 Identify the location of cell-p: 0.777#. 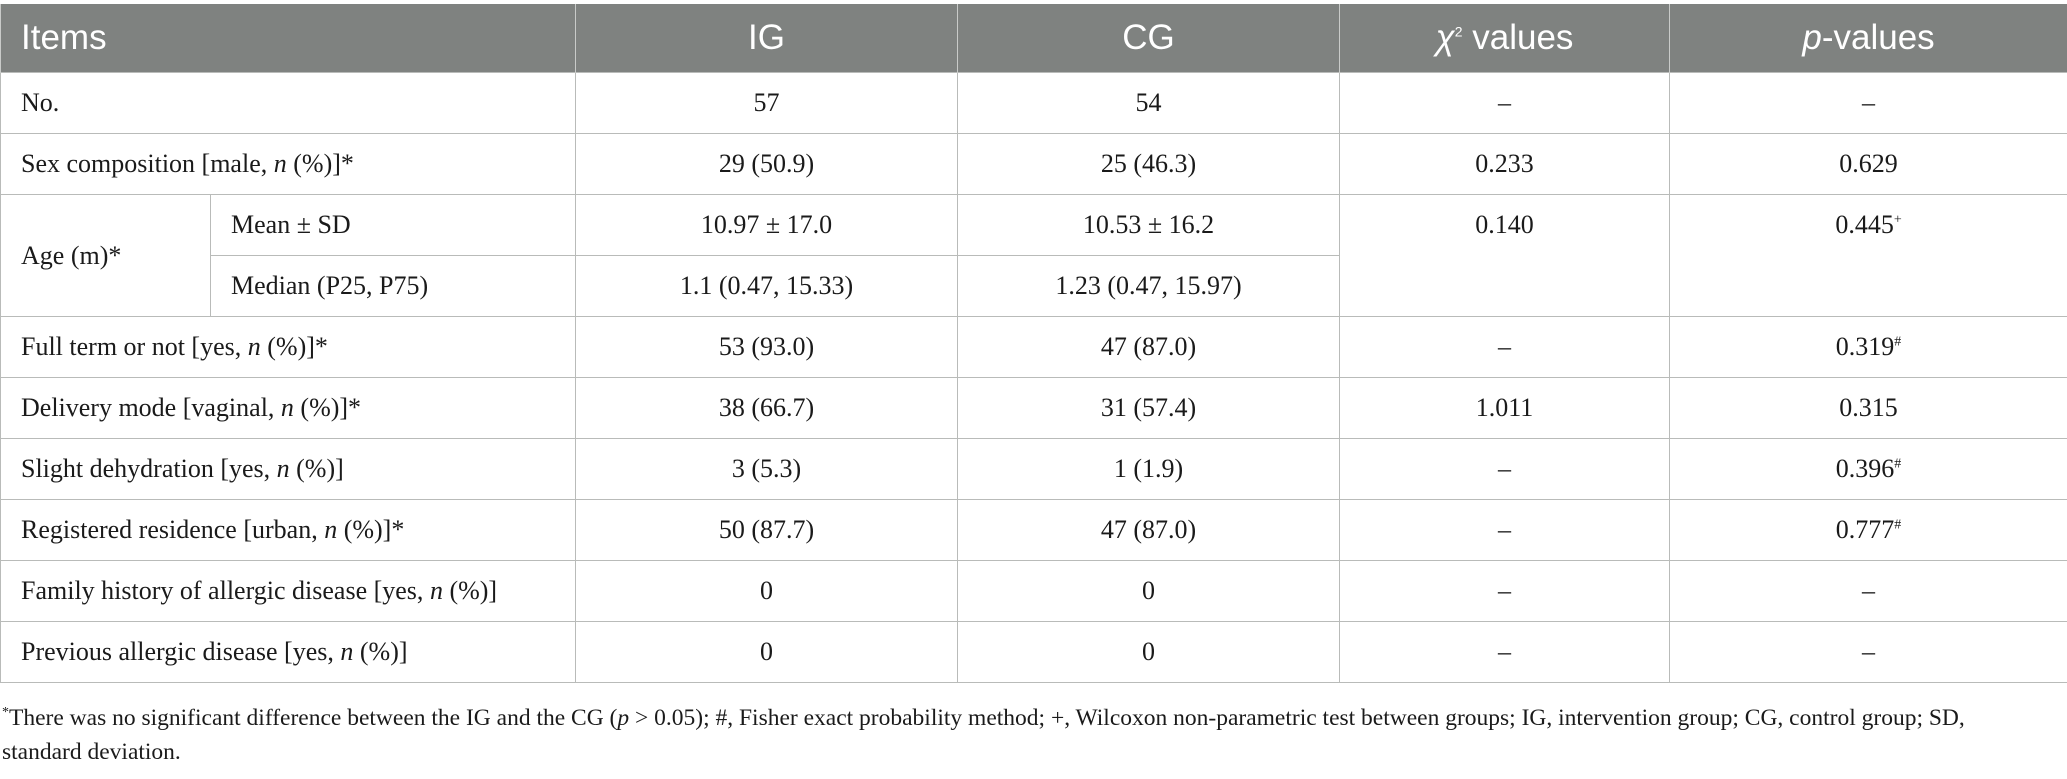
(1868, 530).